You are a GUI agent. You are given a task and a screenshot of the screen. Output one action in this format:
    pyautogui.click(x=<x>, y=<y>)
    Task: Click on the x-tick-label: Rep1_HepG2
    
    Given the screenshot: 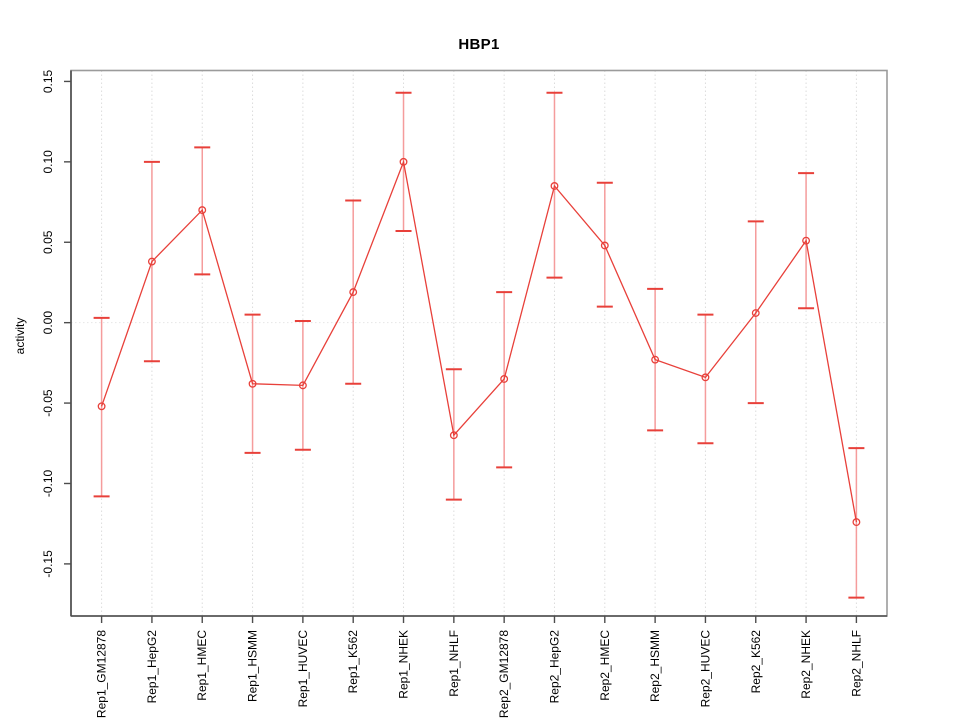 What is the action you would take?
    pyautogui.click(x=152, y=667)
    